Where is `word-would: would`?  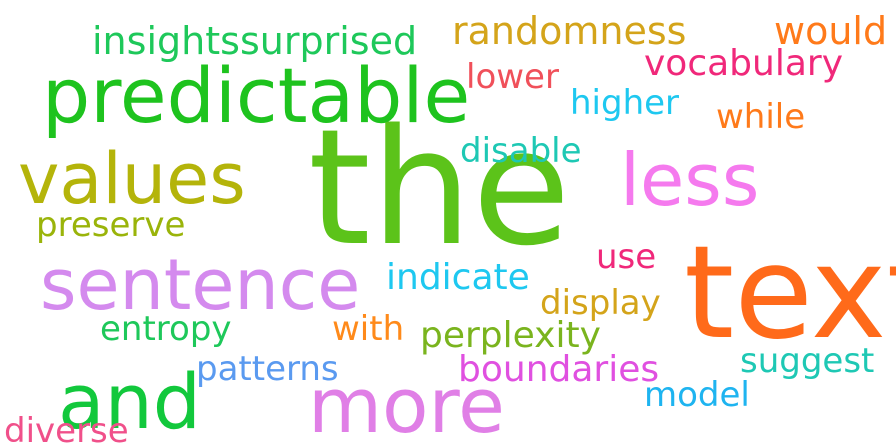
word-would: would is located at coordinates (831, 31).